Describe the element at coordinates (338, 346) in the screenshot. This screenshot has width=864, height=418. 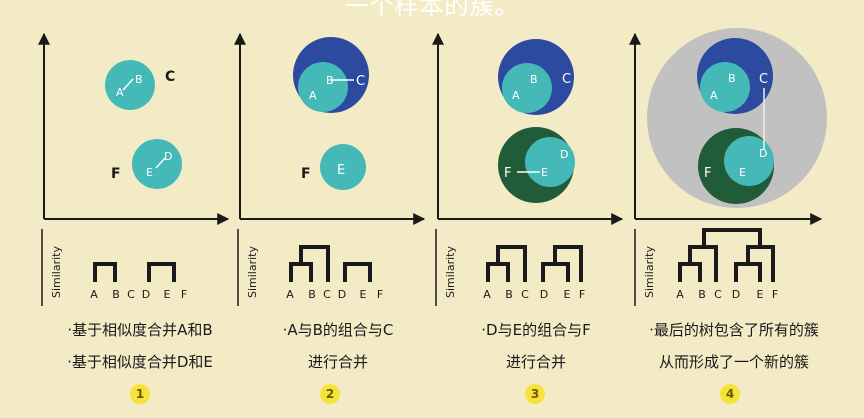
I see `caption-panel-2: ·A与B的组合与C 进行合并` at that location.